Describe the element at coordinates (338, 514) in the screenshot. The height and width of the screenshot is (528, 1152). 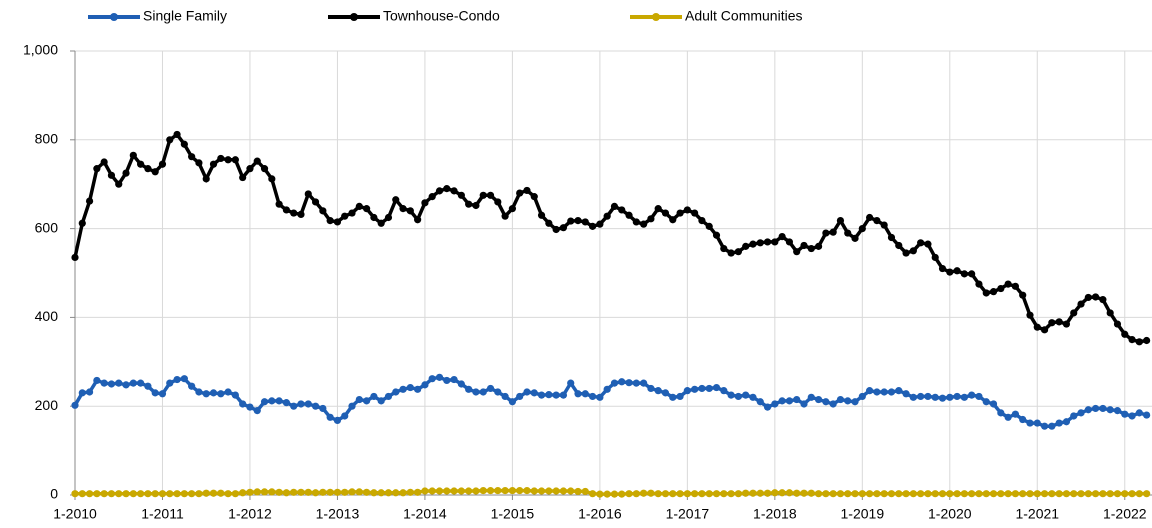
I see `x-tick-label: 1-2013` at that location.